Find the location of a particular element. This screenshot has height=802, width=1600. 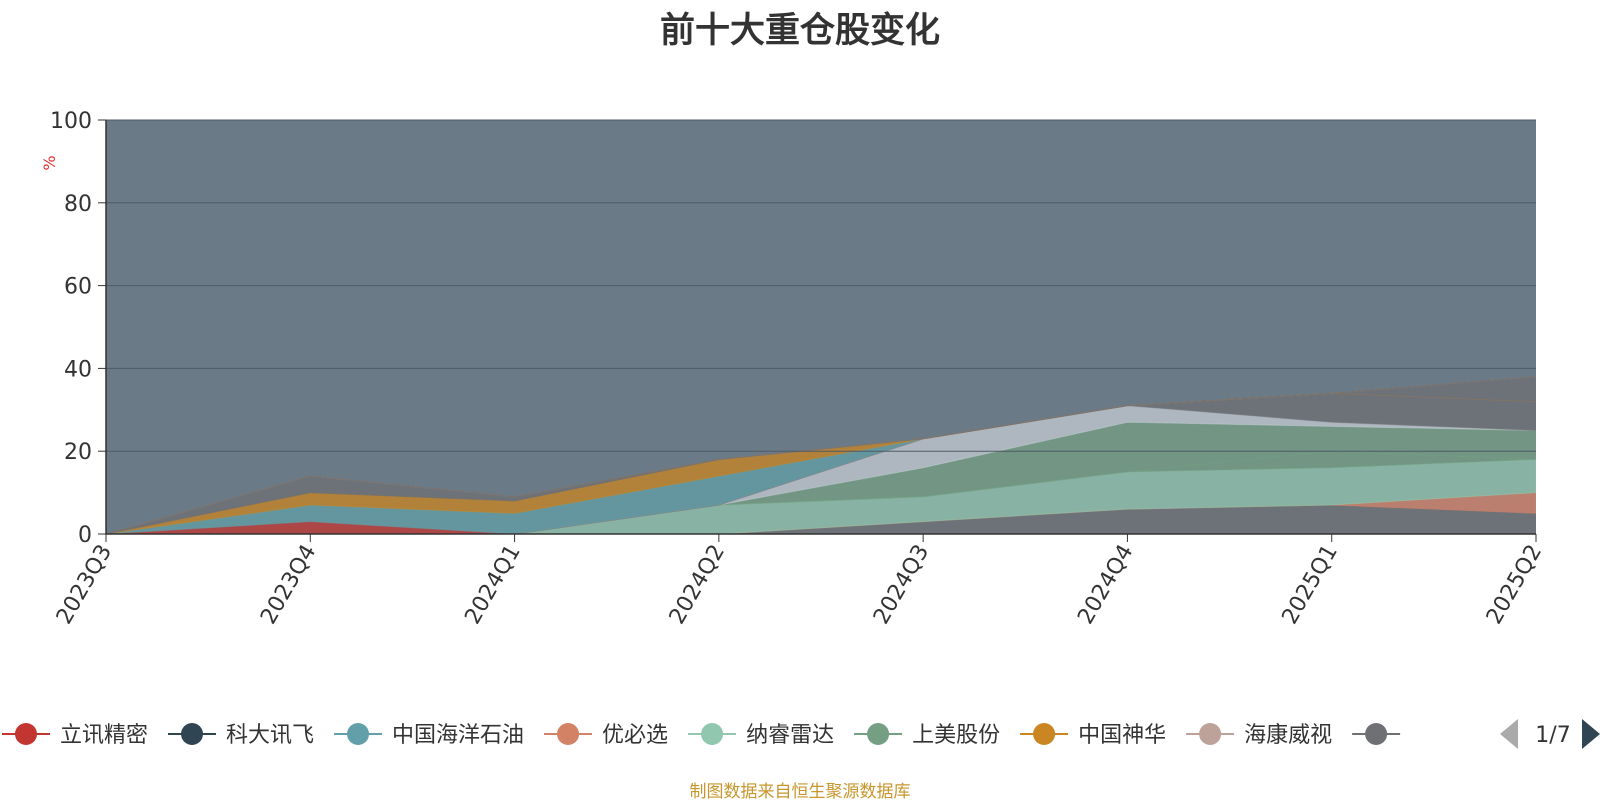

x-tick-label: 2024Q2 is located at coordinates (697, 585).